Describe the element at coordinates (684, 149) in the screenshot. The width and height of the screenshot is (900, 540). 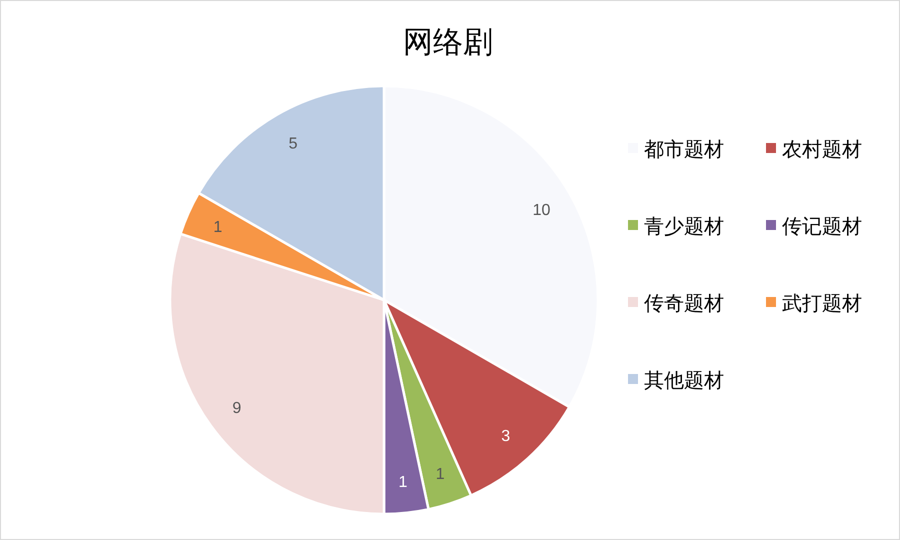
I see `legend-label: 都市题材` at that location.